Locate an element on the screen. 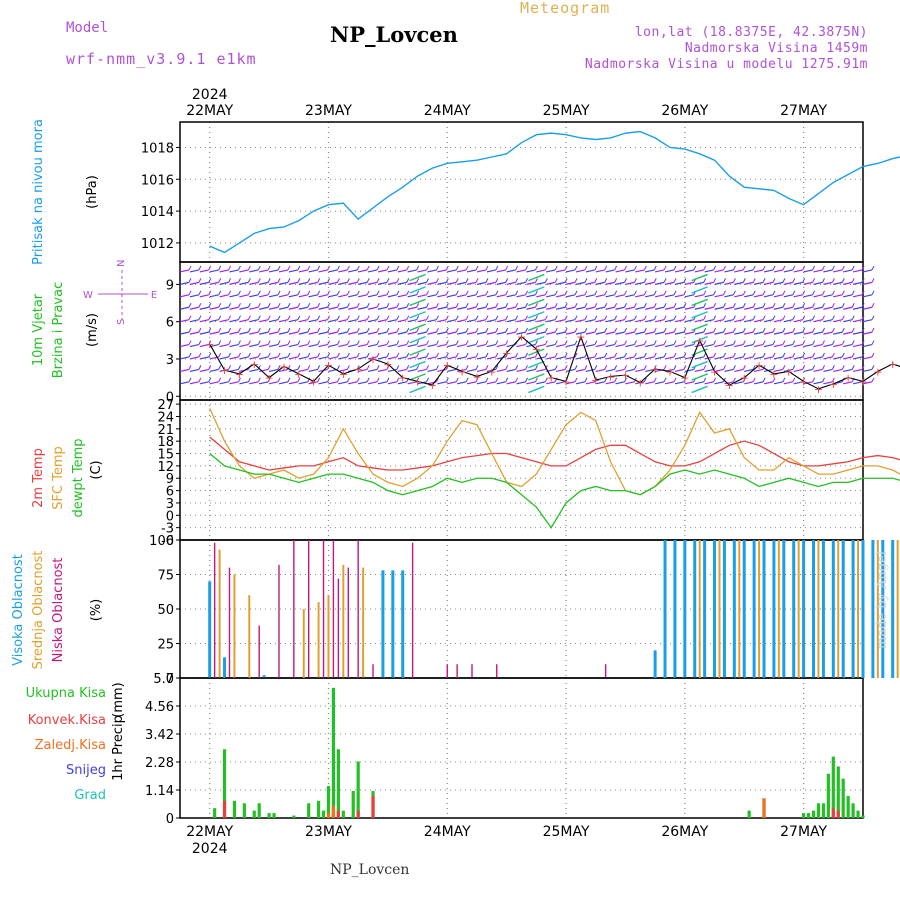  wind-gust-marker-9: + is located at coordinates (254, 364).